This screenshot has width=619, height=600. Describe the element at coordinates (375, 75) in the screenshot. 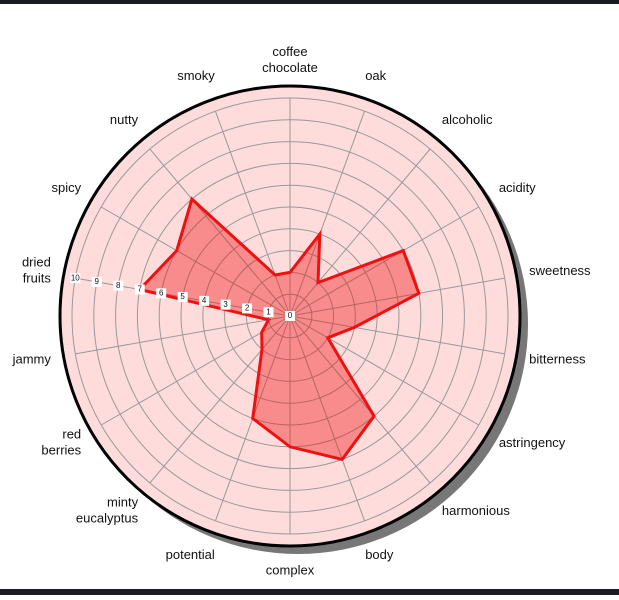

I see `category-label: oak` at that location.